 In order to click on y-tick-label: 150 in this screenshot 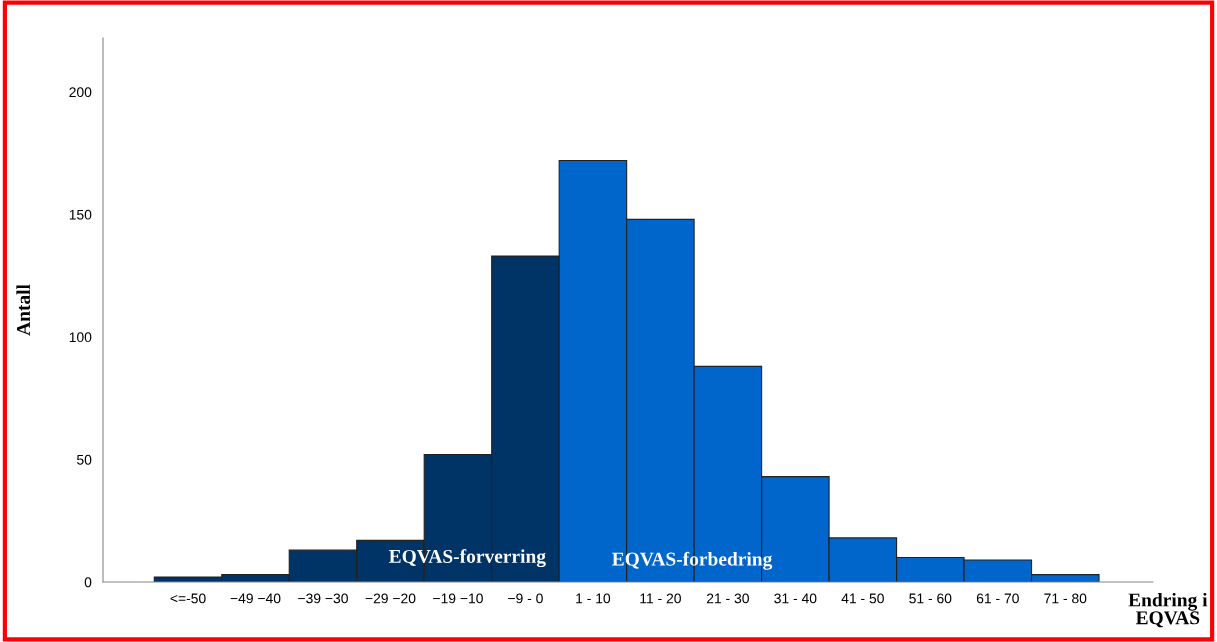, I will do `click(80, 214)`.